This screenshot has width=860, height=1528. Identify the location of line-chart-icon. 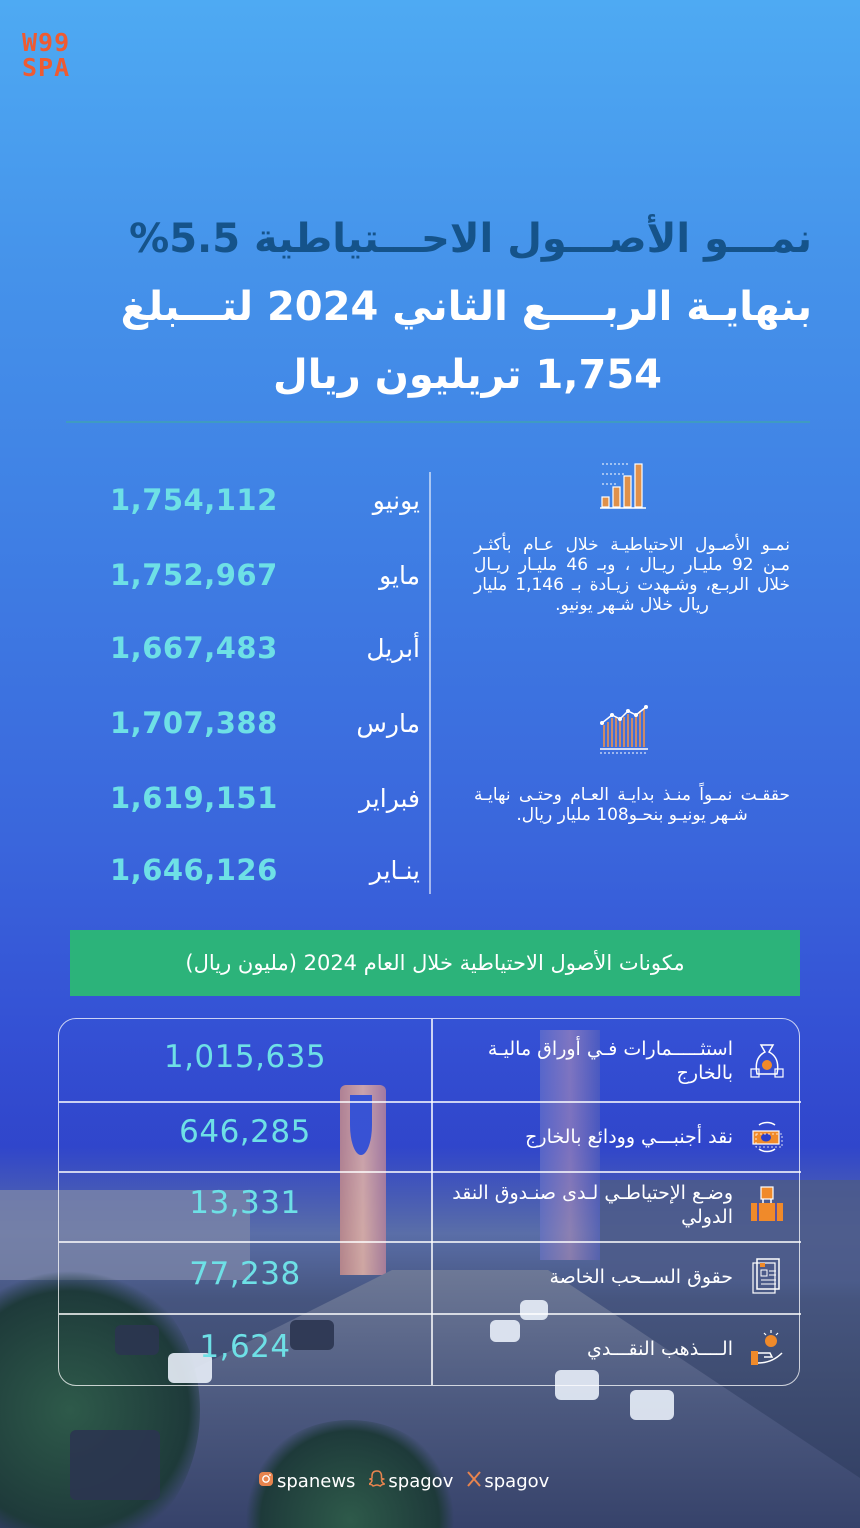
(625, 732).